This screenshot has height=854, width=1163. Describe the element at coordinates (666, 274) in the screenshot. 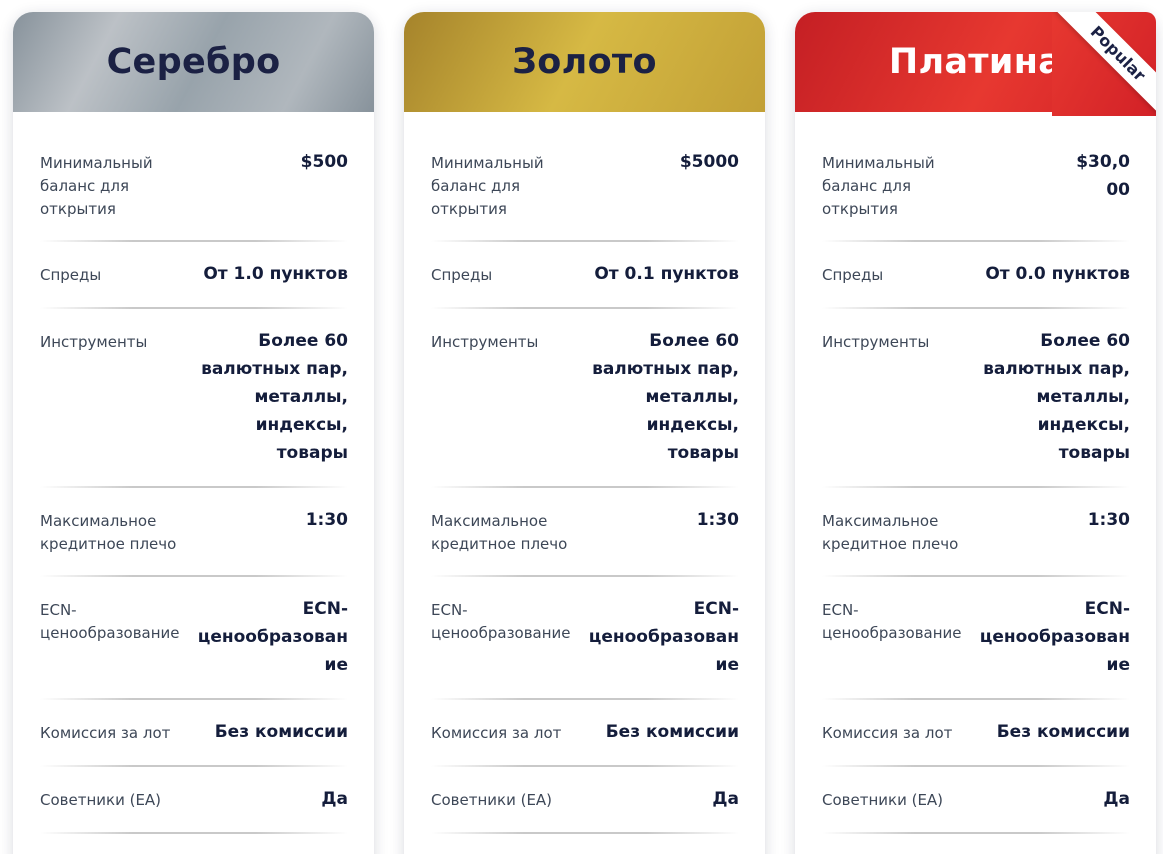

I see `feature-value: От 0.1 пунктов` at that location.